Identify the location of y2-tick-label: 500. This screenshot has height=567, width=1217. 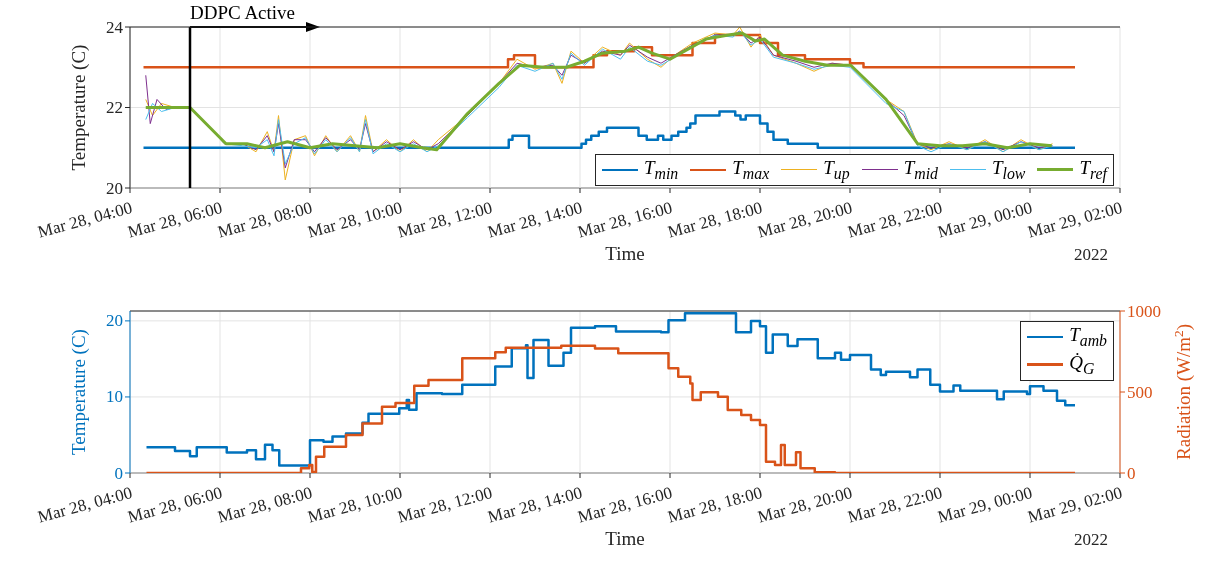
(1140, 392).